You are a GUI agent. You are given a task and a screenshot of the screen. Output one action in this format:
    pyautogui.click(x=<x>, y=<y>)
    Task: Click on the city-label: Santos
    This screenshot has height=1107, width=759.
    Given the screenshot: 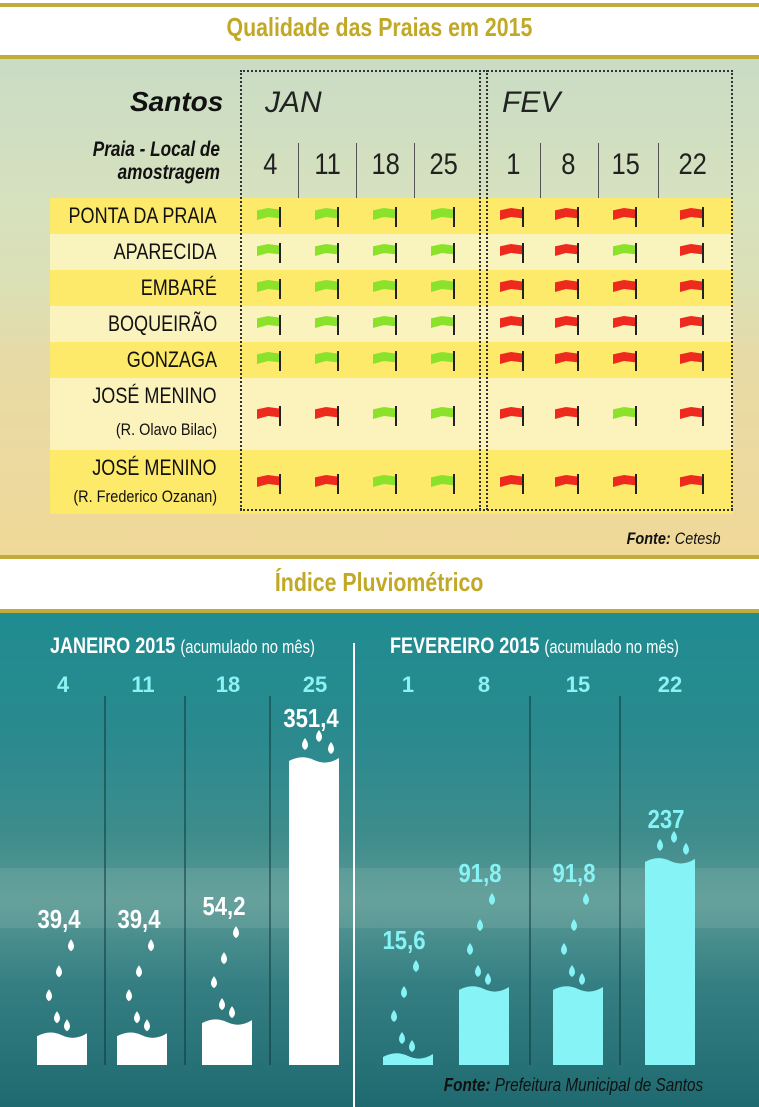 What is the action you would take?
    pyautogui.click(x=177, y=101)
    